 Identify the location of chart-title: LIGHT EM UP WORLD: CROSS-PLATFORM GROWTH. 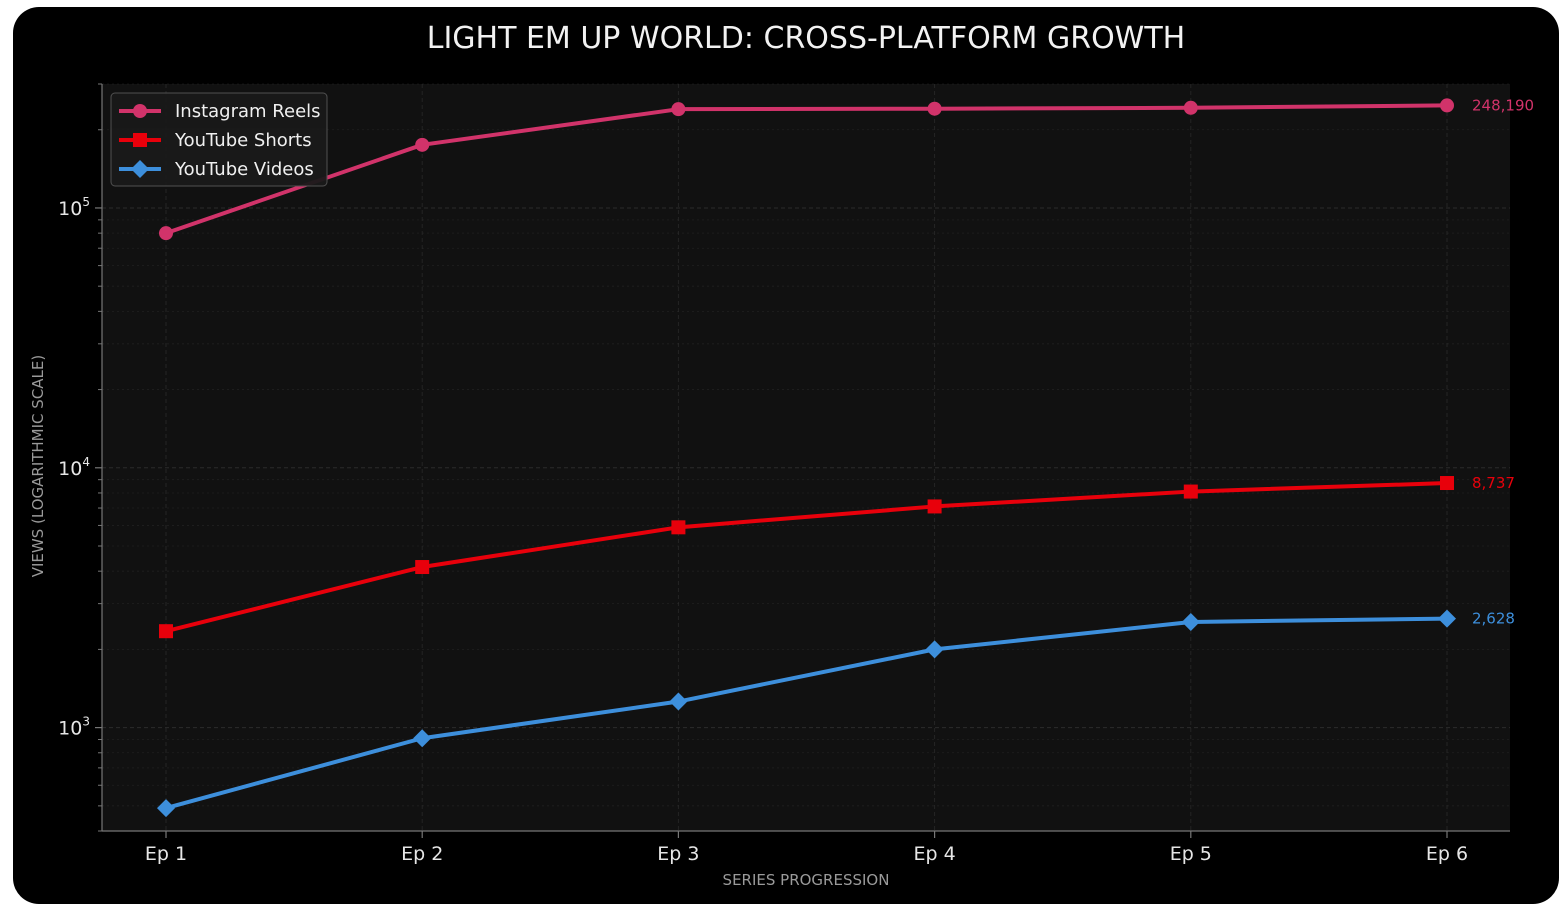
(806, 38).